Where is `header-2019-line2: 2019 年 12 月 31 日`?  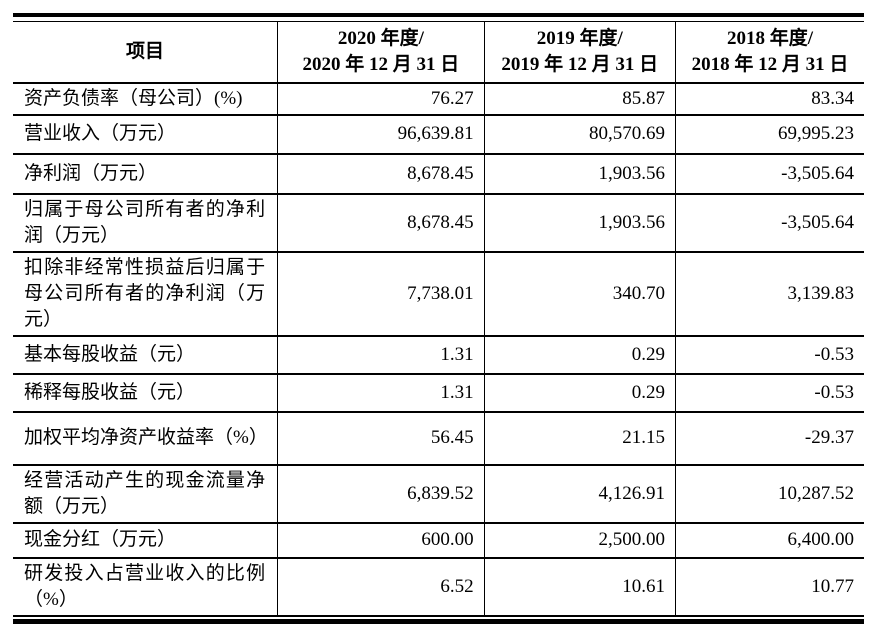
header-2019-line2: 2019 年 12 月 31 日 is located at coordinates (580, 64).